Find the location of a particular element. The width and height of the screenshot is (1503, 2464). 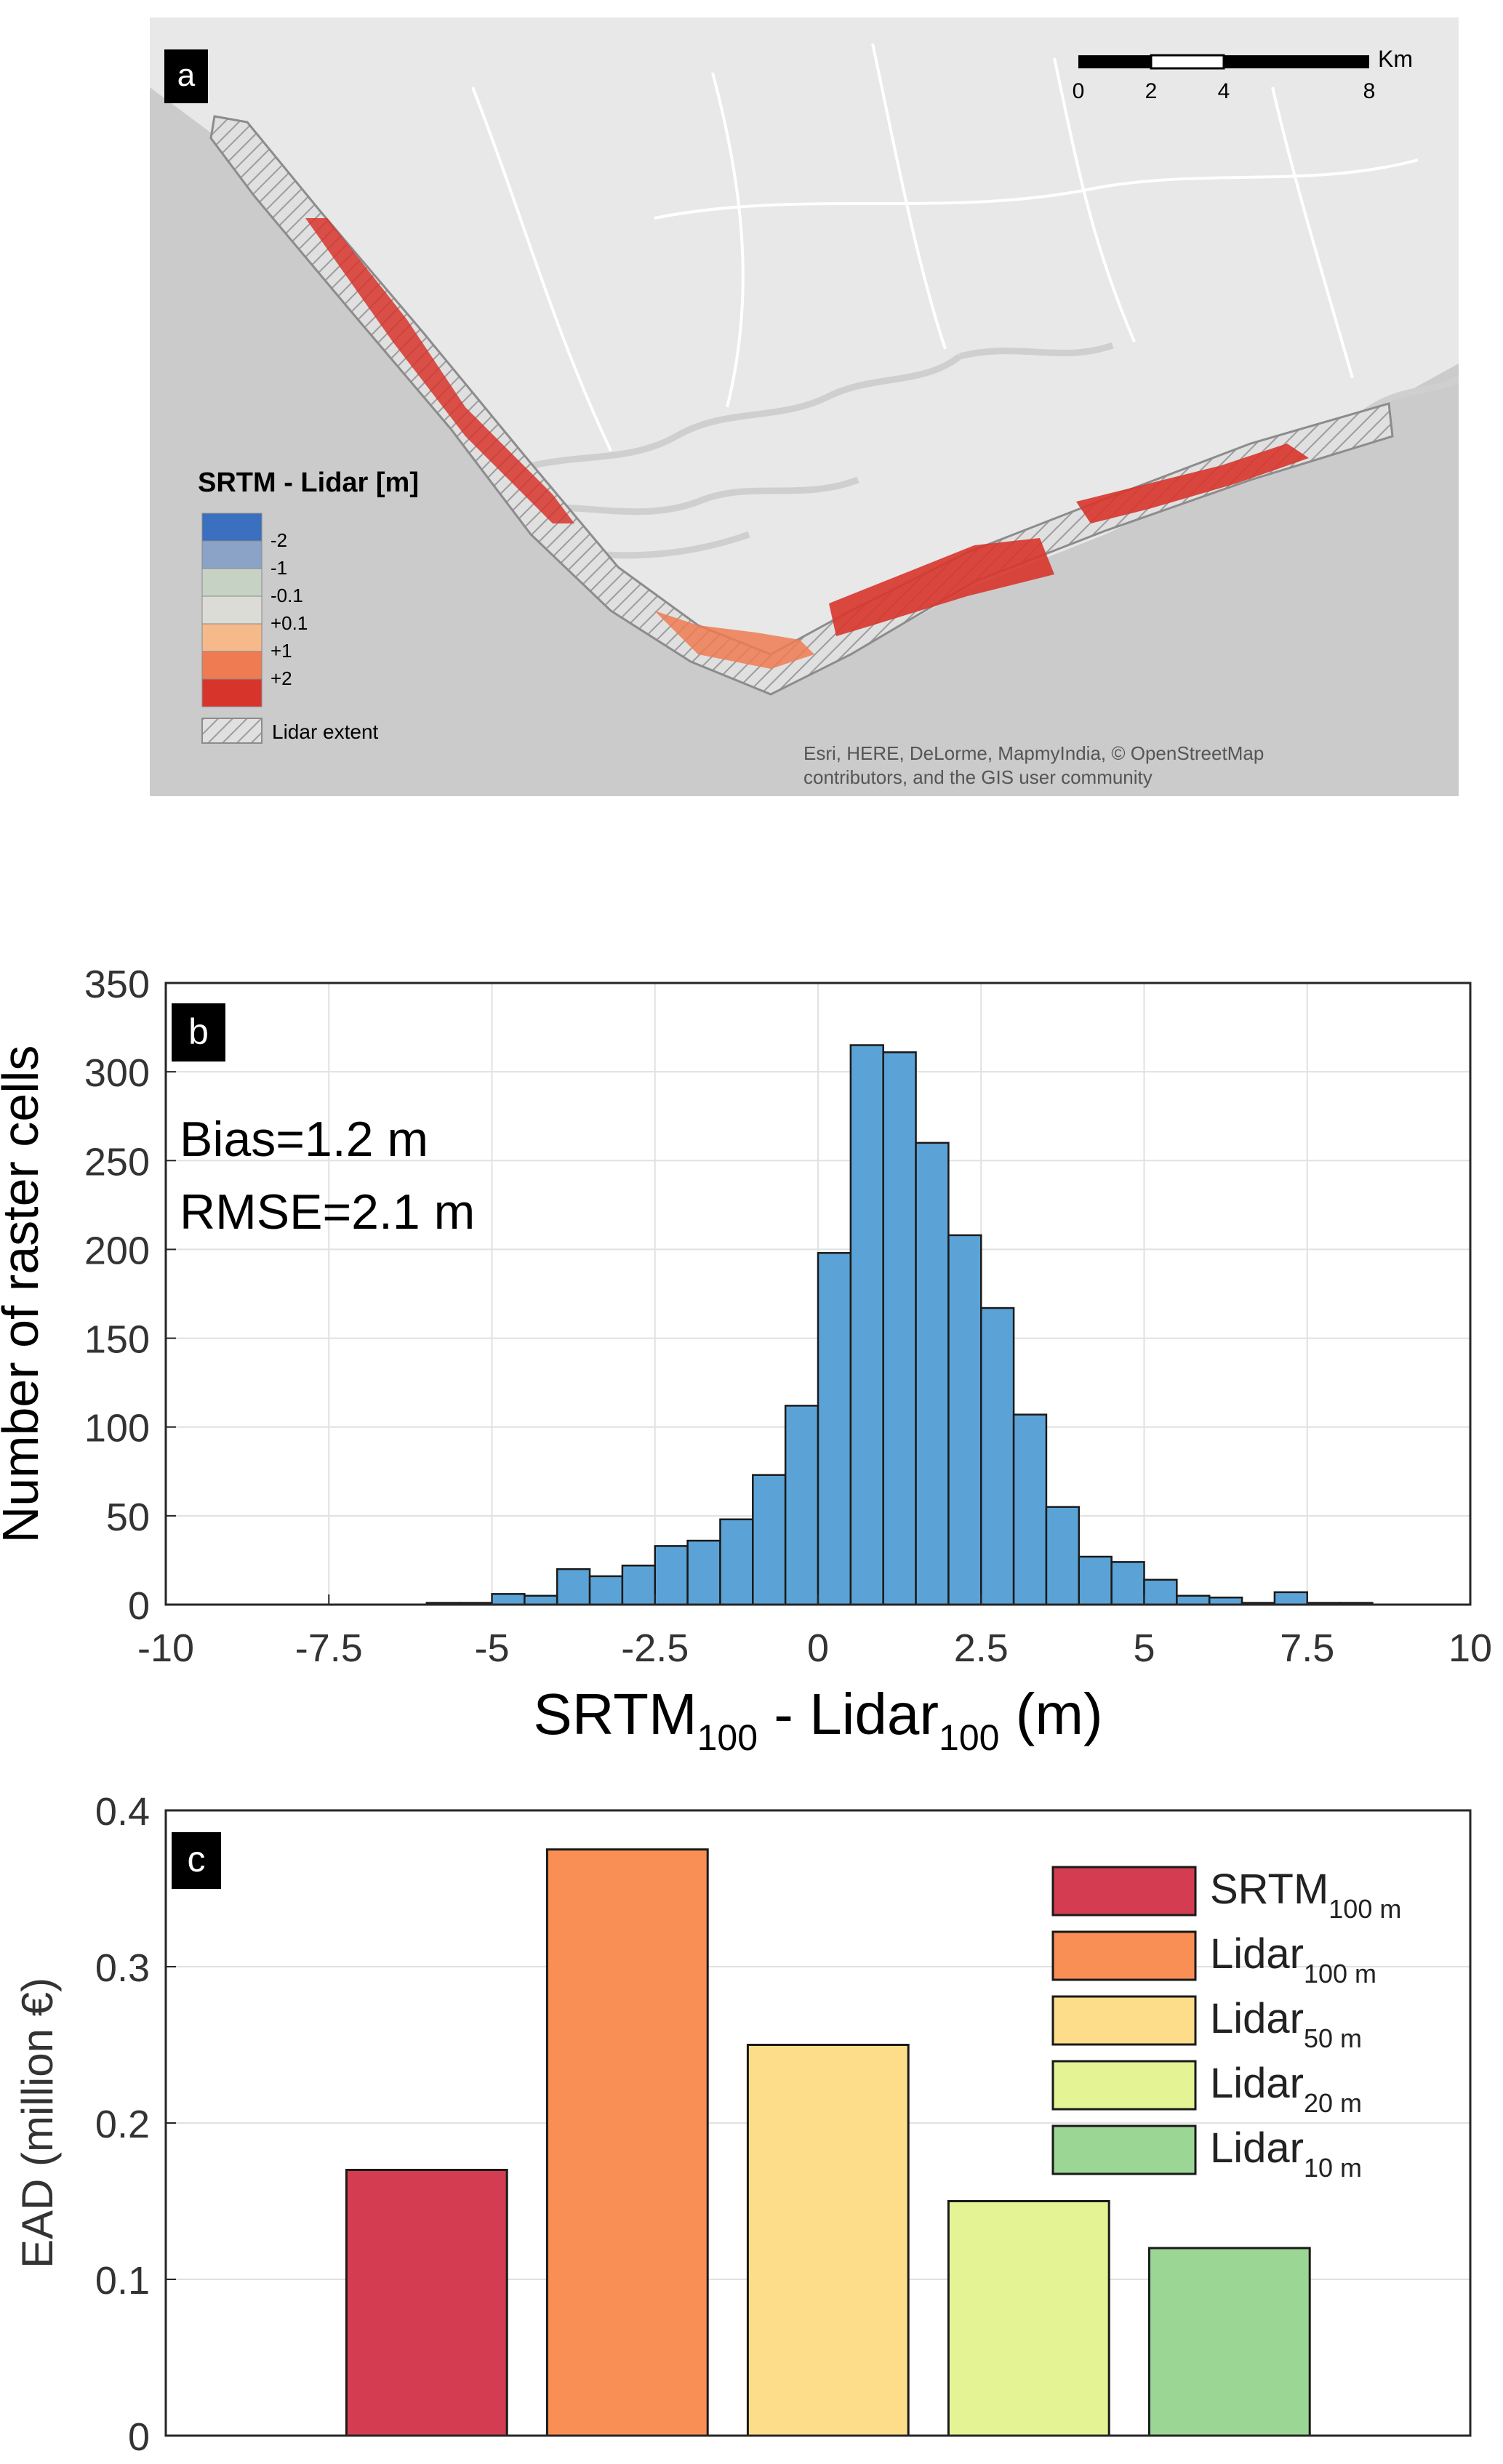

y-tick-label: 0.4 is located at coordinates (122, 1812).